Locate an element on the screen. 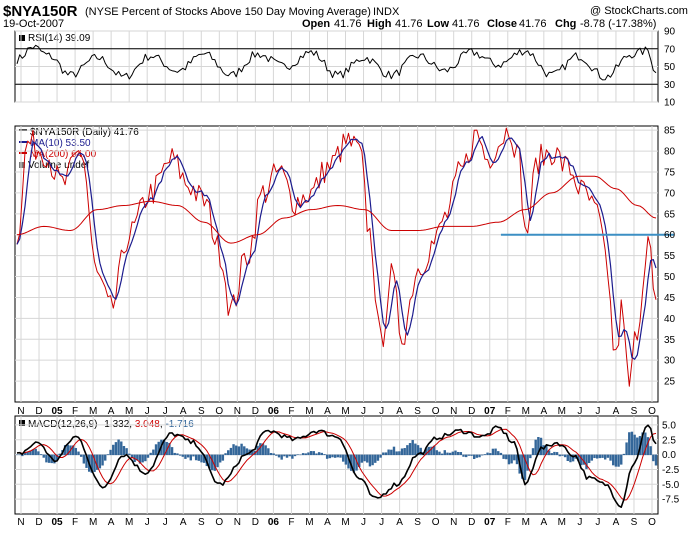  price-tick-label: 70 is located at coordinates (670, 193).